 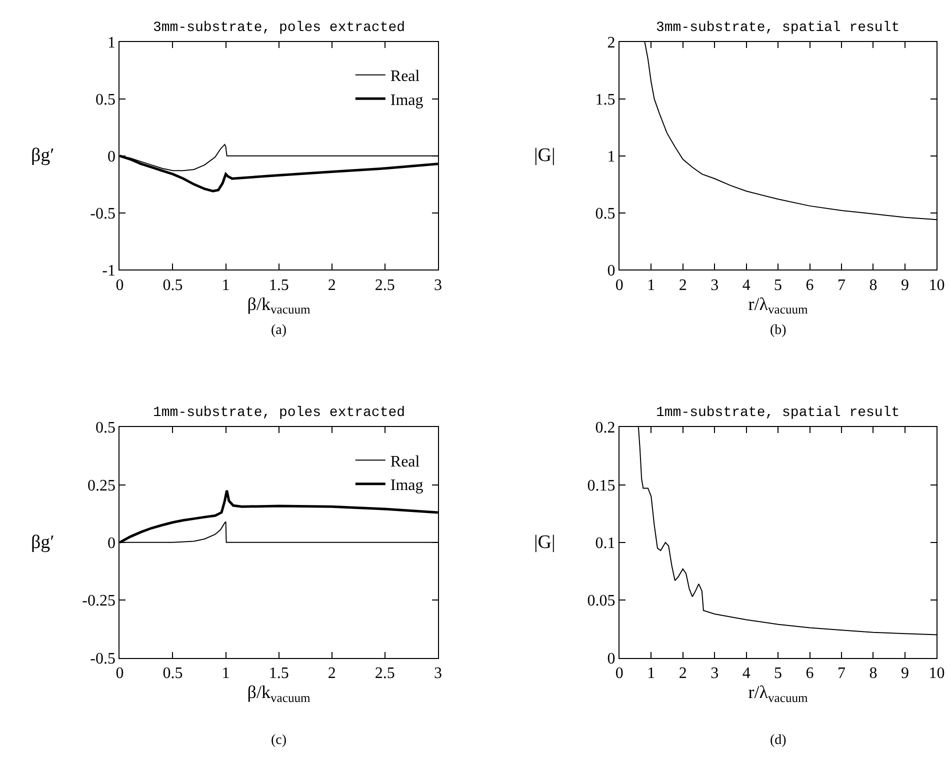 What do you see at coordinates (109, 271) in the screenshot?
I see `y-tick-label: -1` at bounding box center [109, 271].